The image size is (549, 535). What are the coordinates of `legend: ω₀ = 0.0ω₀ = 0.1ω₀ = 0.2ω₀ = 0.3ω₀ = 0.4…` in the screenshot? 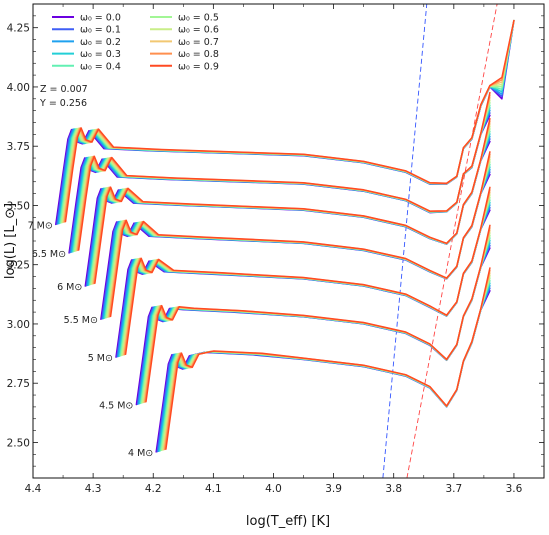 It's located at (135, 42).